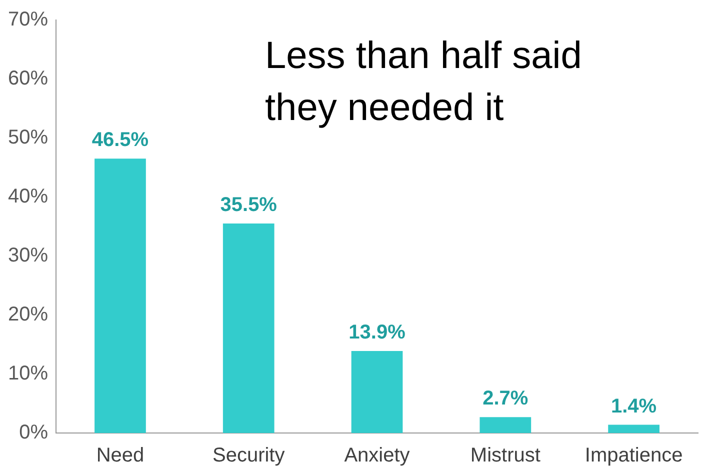  I want to click on y-tick-label: 60%, so click(28, 79).